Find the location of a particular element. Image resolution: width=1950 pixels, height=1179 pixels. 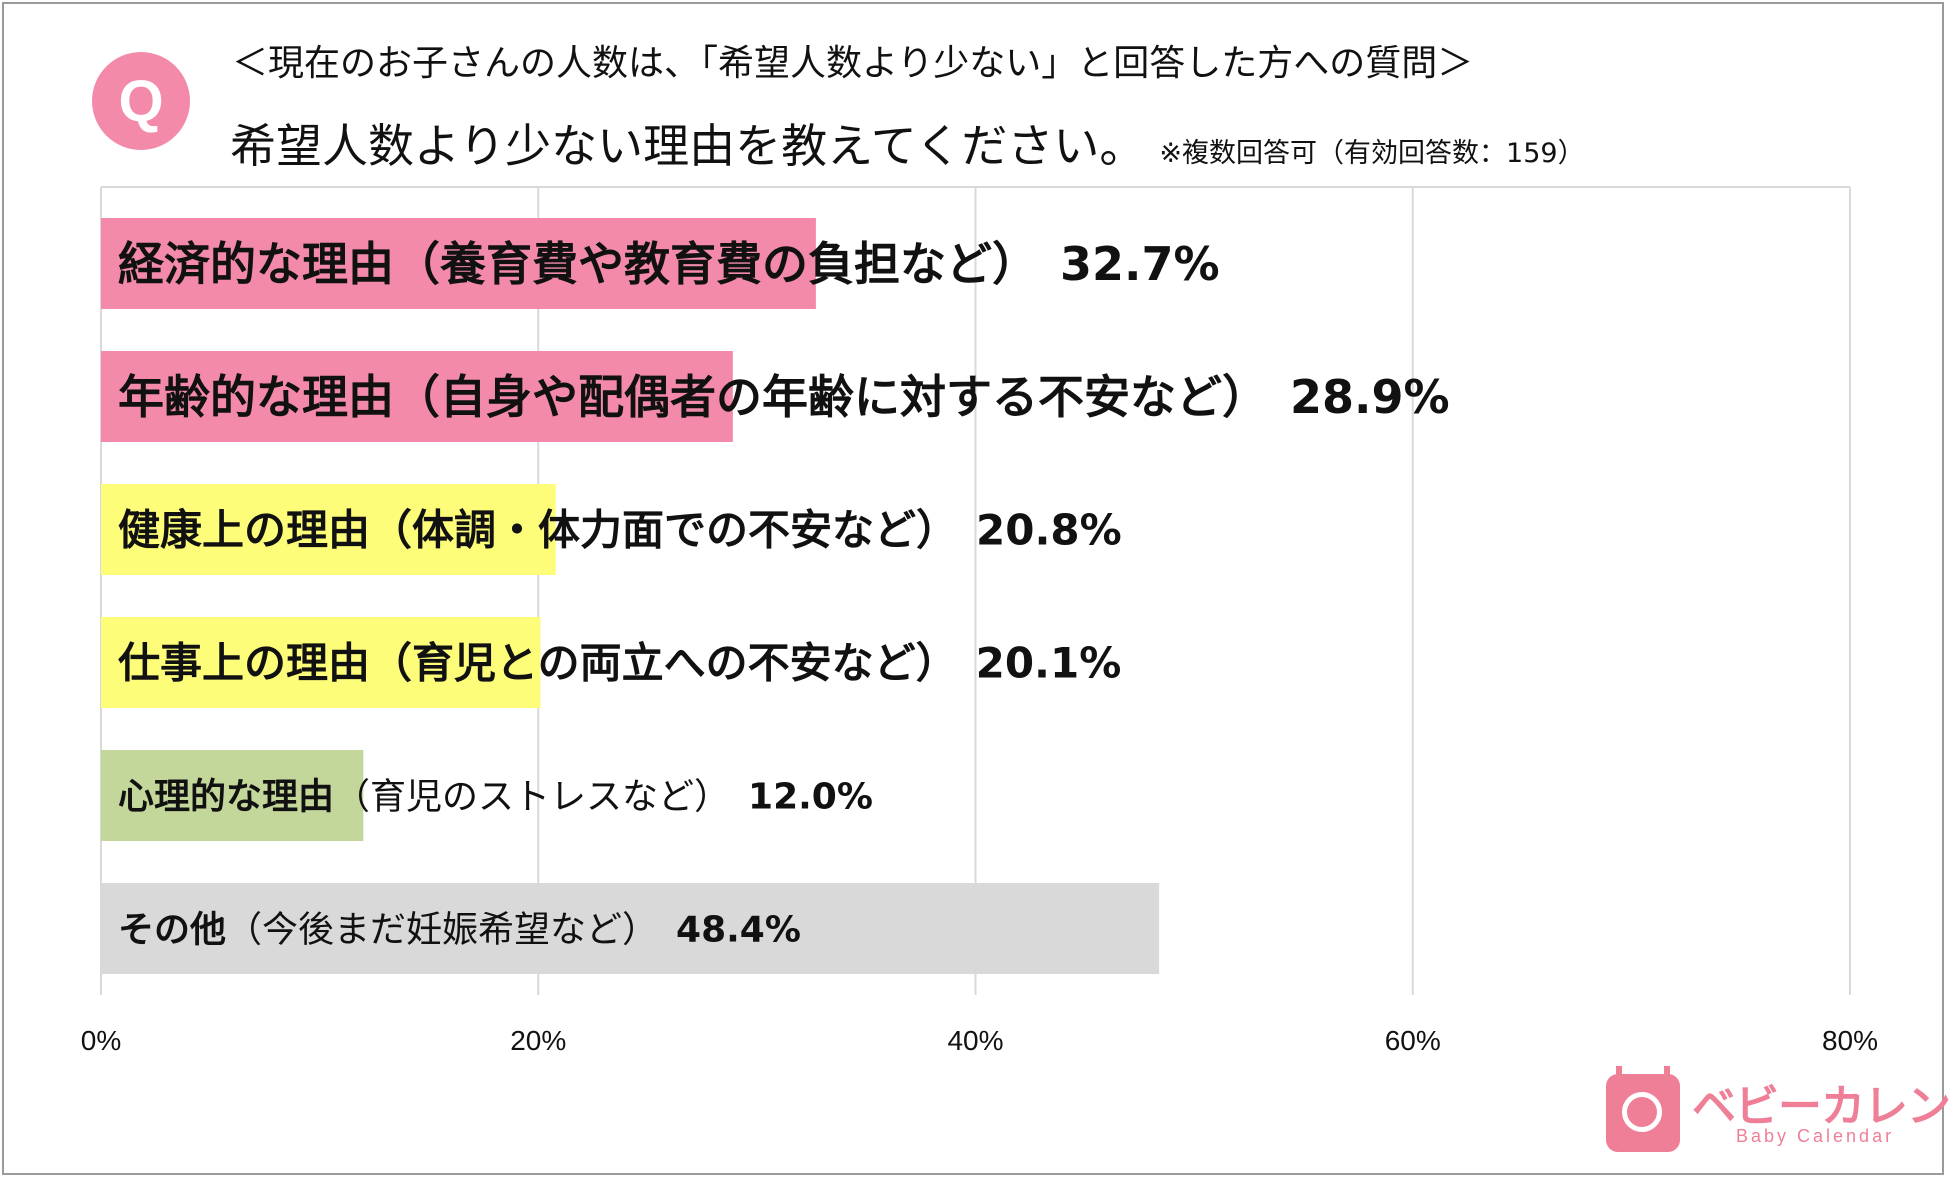

response-note: ※複数回答可（有効回答数：159） is located at coordinates (1372, 153).